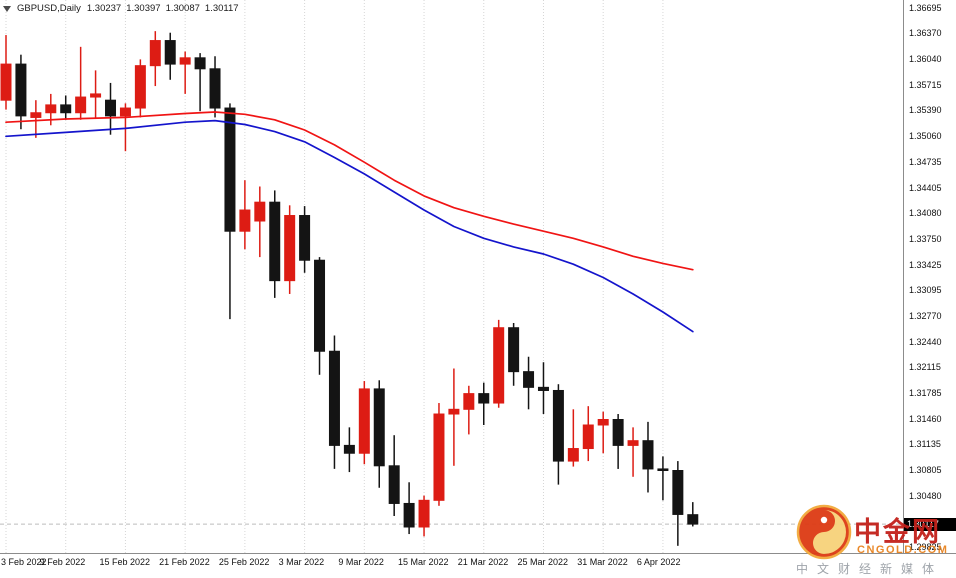  Describe the element at coordinates (925, 495) in the screenshot. I see `axis-price-label: 1.30480` at that location.